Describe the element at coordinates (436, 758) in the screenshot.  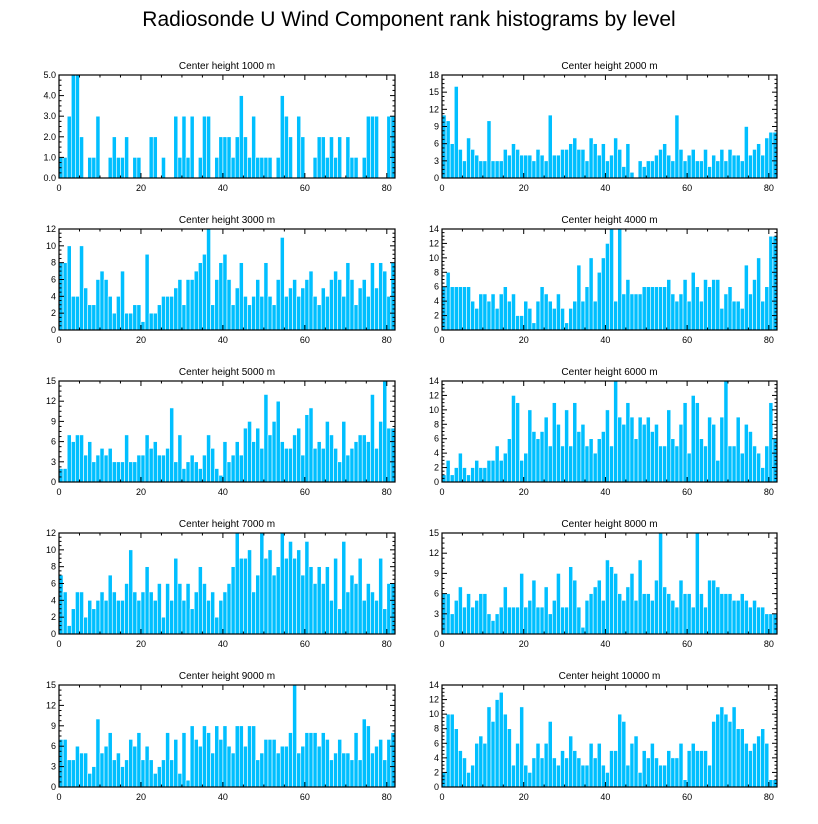
I see `y-tick-label: 4` at that location.